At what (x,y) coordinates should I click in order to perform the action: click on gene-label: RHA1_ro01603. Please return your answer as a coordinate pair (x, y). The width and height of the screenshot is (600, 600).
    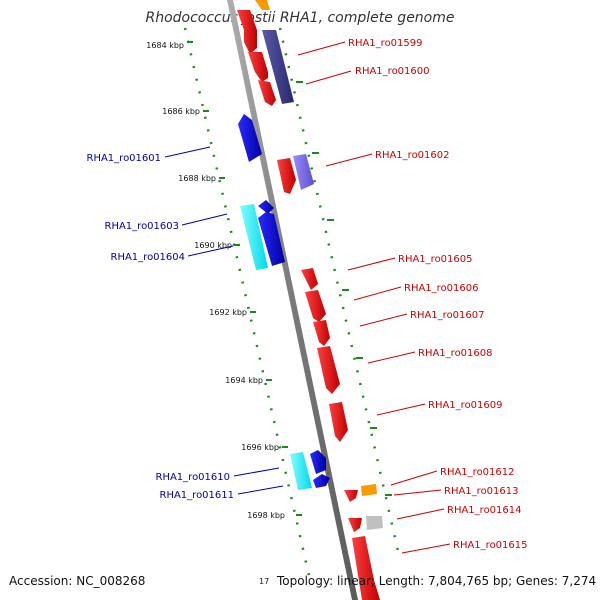
    Looking at the image, I should click on (142, 226).